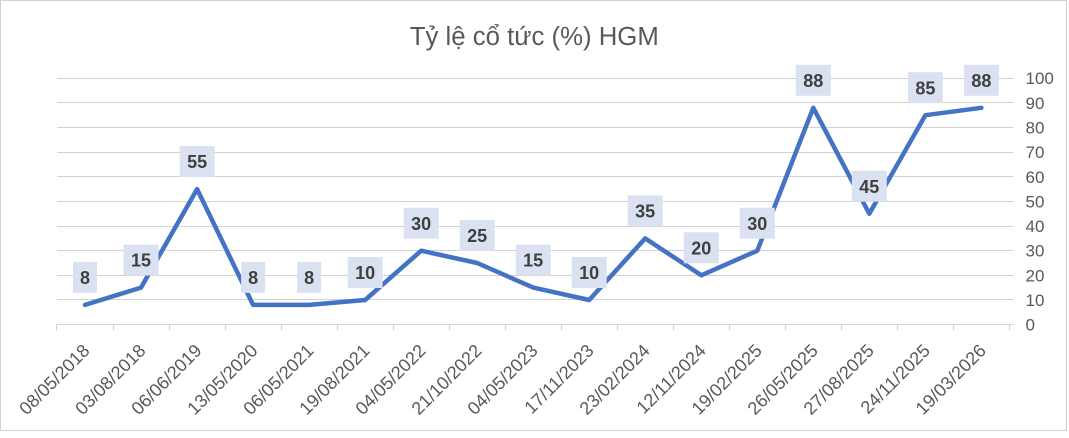 The image size is (1069, 438). What do you see at coordinates (1035, 103) in the screenshot?
I see `svg-text: 90` at bounding box center [1035, 103].